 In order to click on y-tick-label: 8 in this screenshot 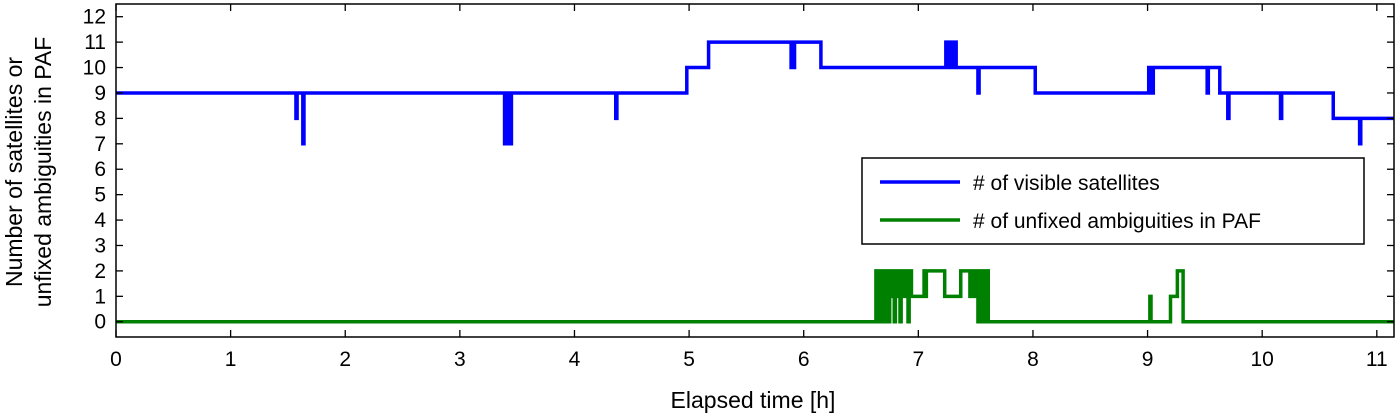, I will do `click(100, 118)`.